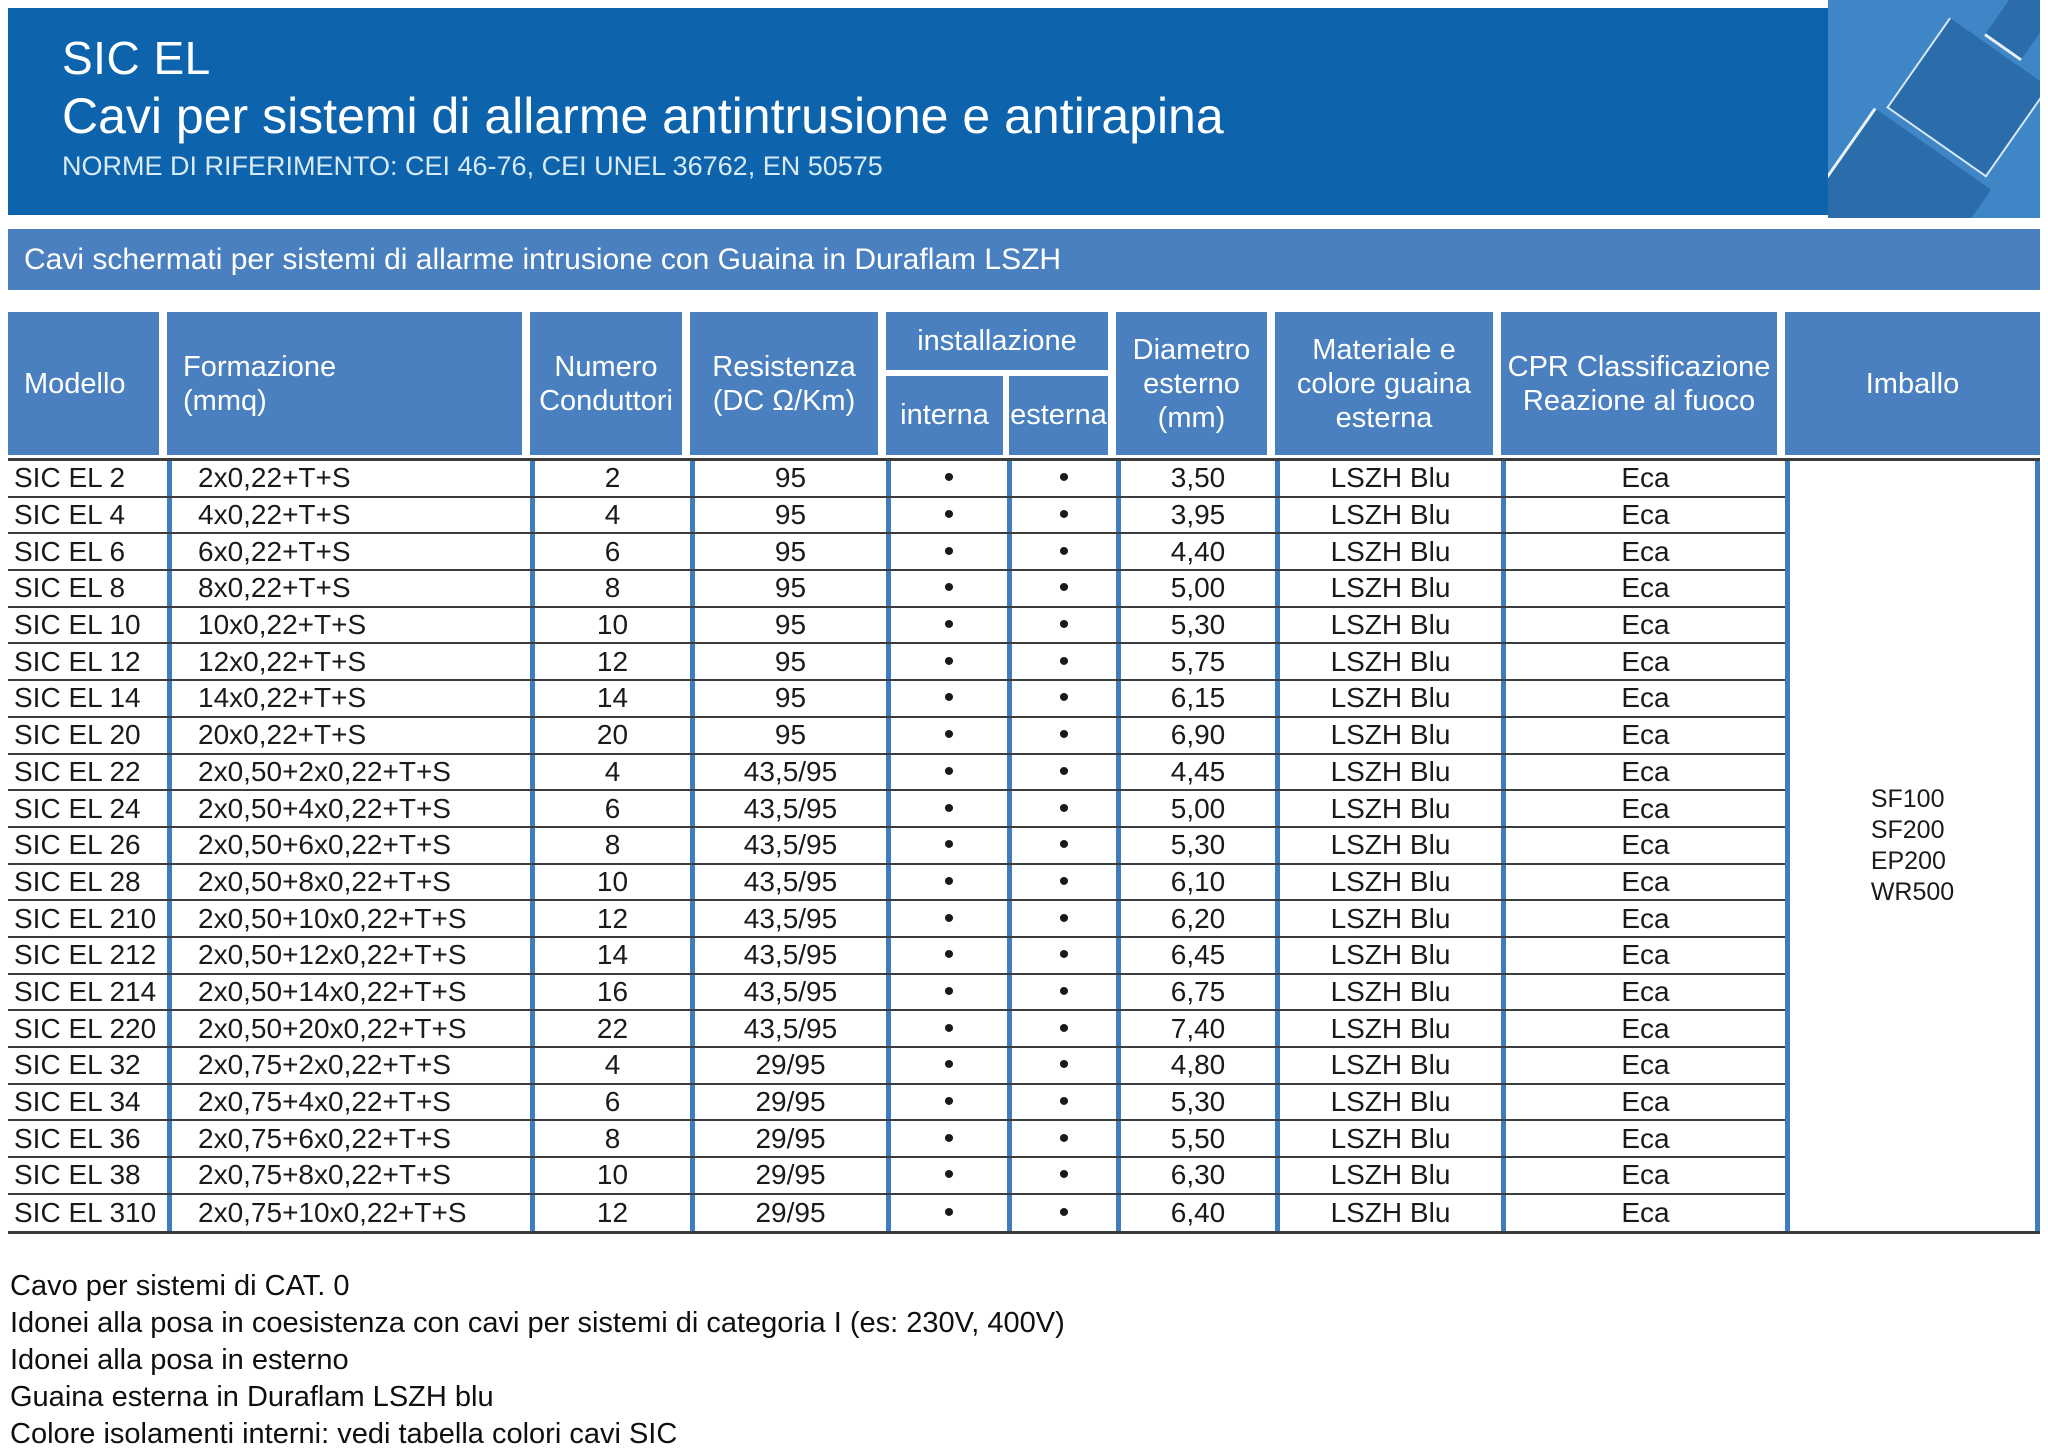 This screenshot has height=1453, width=2048. I want to click on cell-conductors: 12, so click(610, 662).